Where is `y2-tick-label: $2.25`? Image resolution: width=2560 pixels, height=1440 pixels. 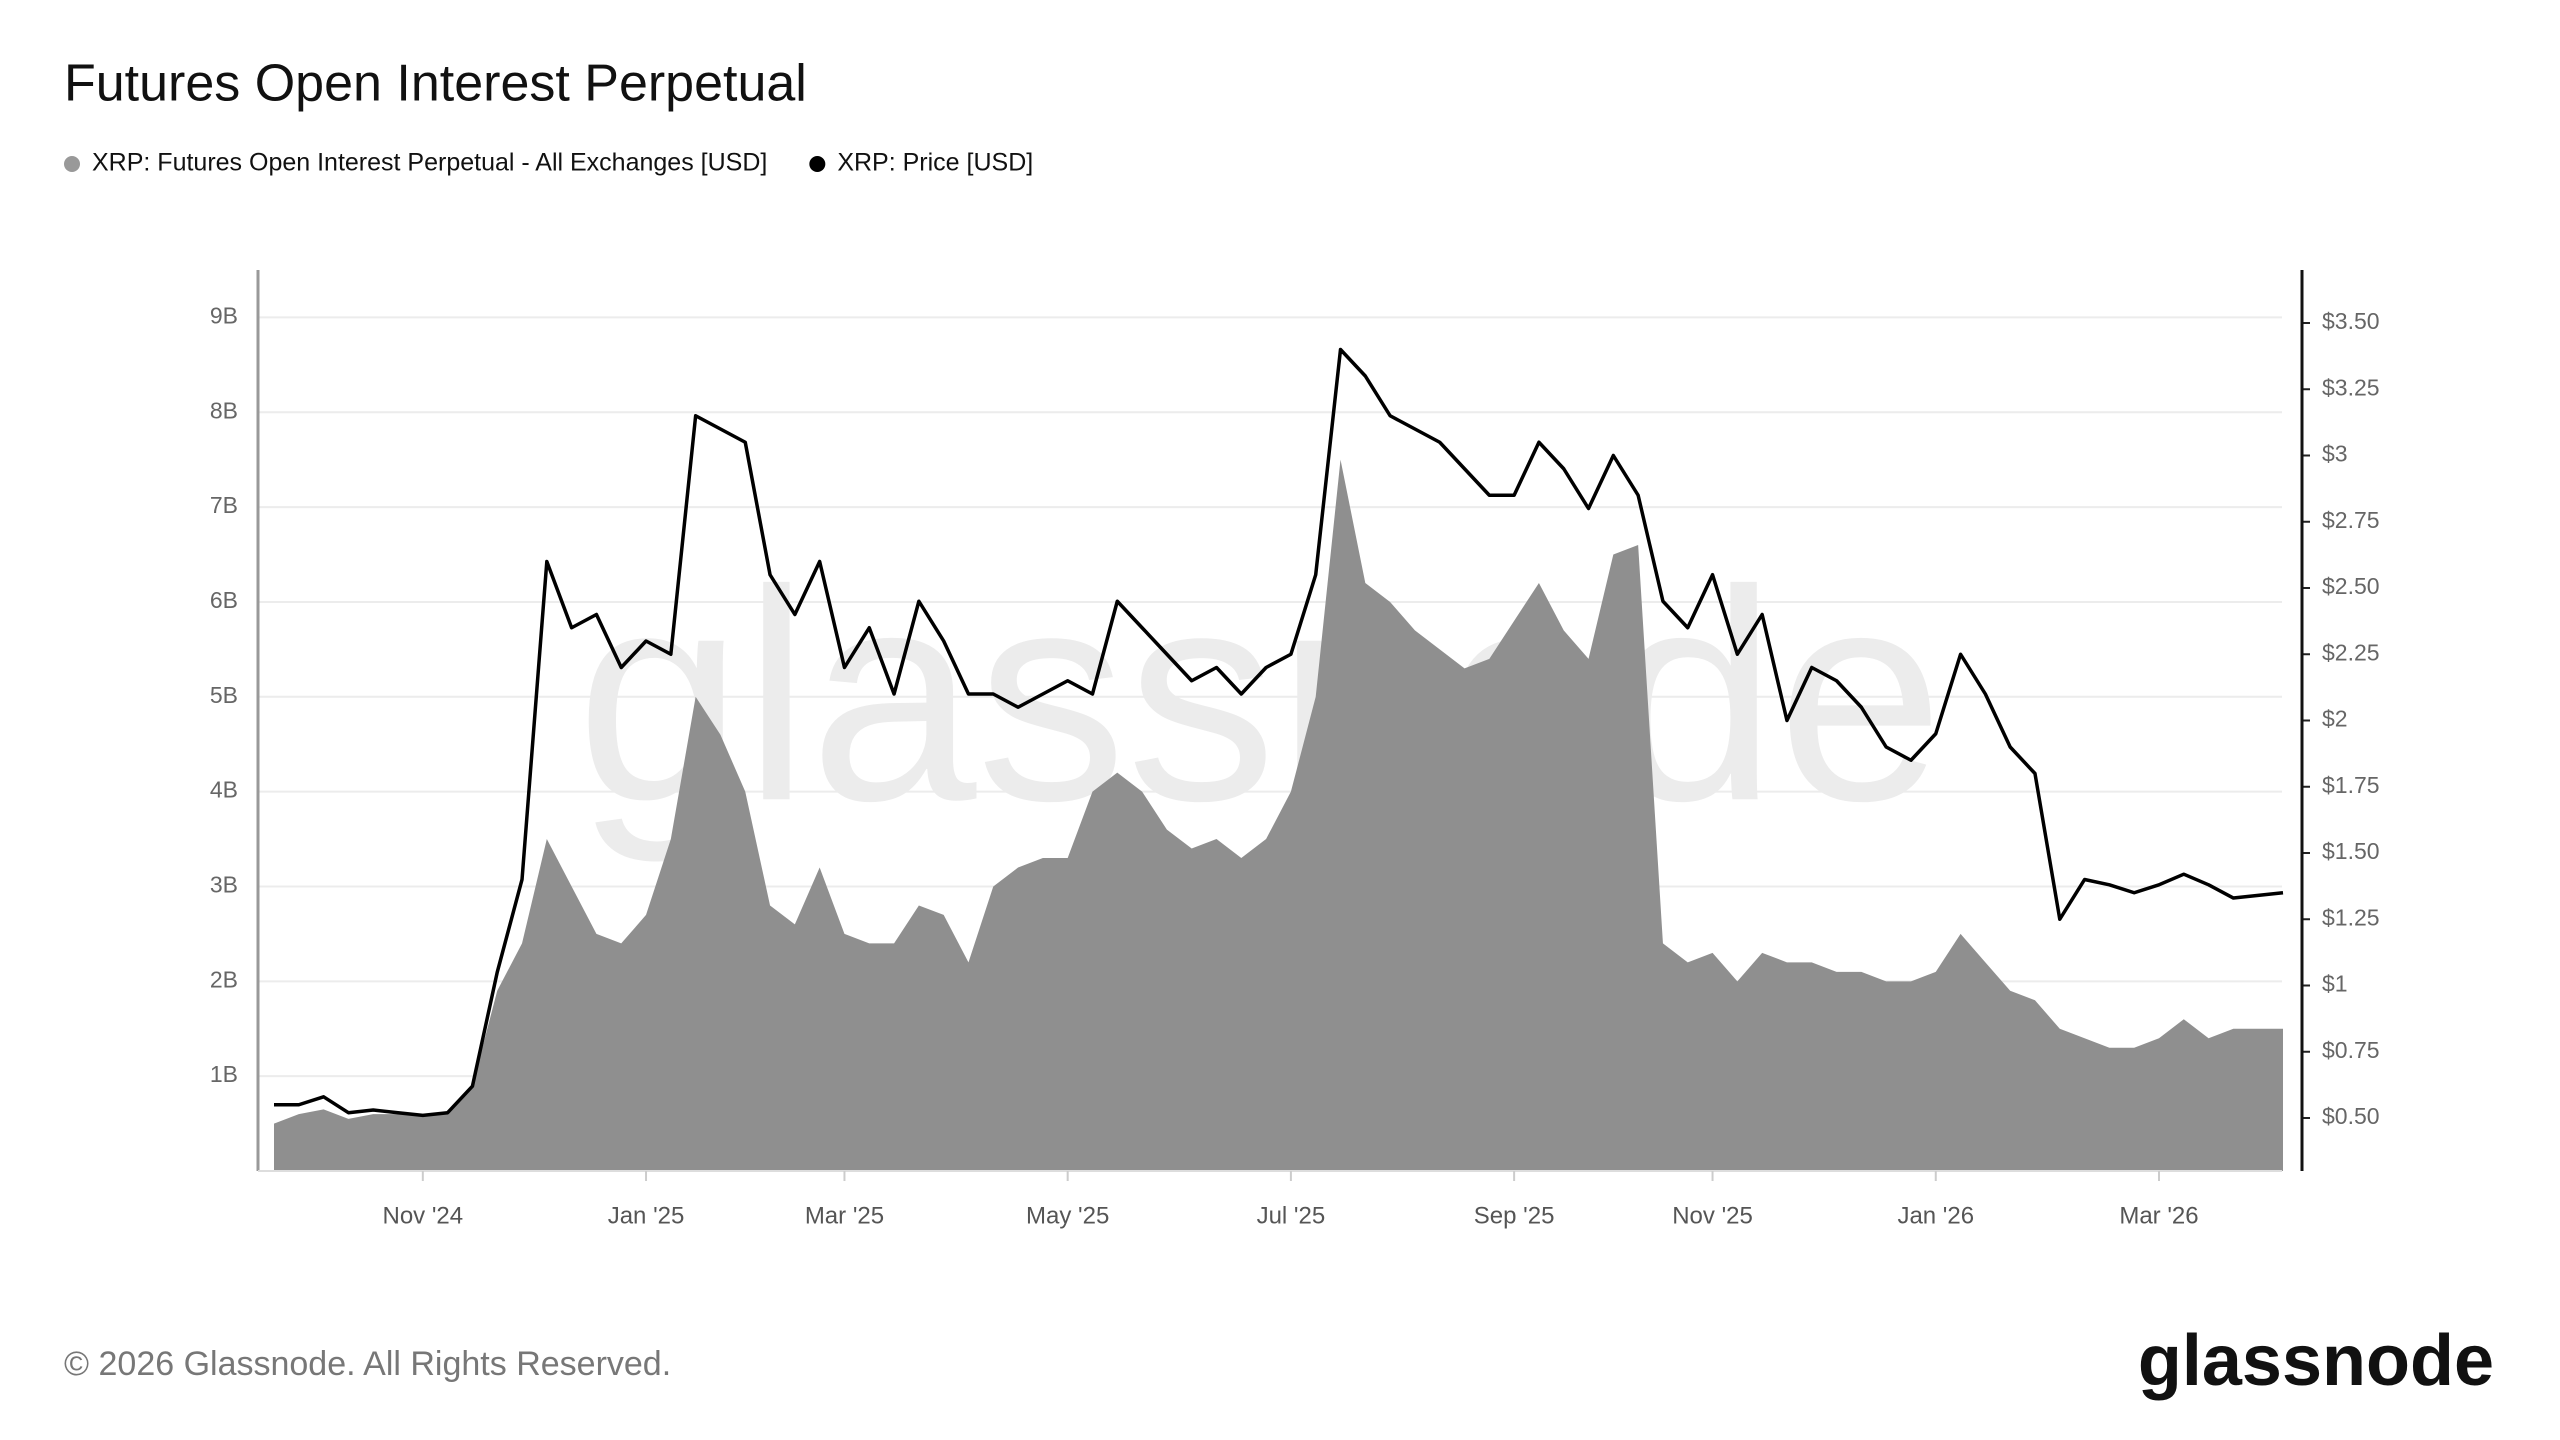
y2-tick-label: $2.25 is located at coordinates (2351, 652).